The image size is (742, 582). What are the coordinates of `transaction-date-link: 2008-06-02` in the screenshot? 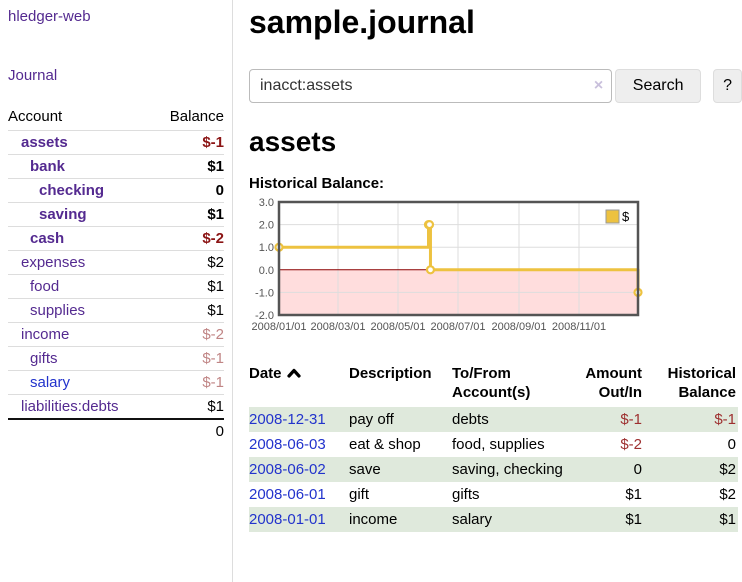 It's located at (287, 469).